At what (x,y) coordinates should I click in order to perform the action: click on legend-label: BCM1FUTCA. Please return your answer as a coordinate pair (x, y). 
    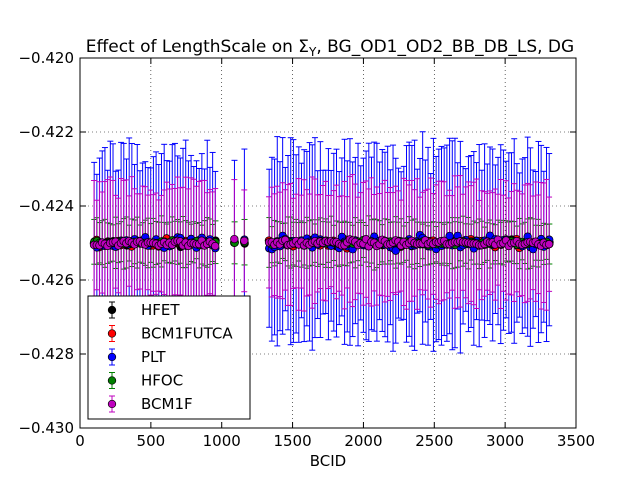
    Looking at the image, I should click on (187, 334).